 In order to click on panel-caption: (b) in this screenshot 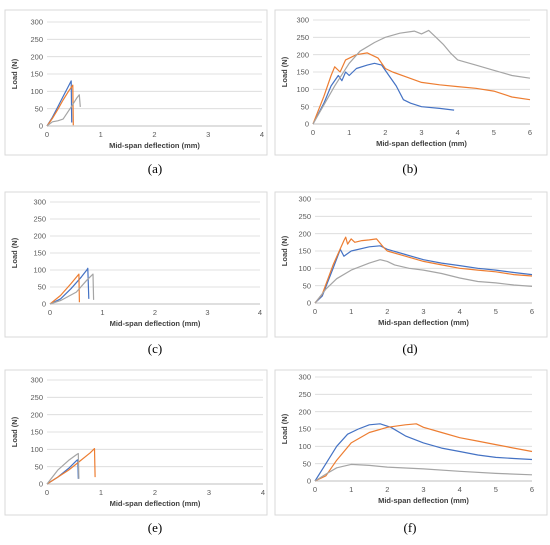, I will do `click(409, 168)`.